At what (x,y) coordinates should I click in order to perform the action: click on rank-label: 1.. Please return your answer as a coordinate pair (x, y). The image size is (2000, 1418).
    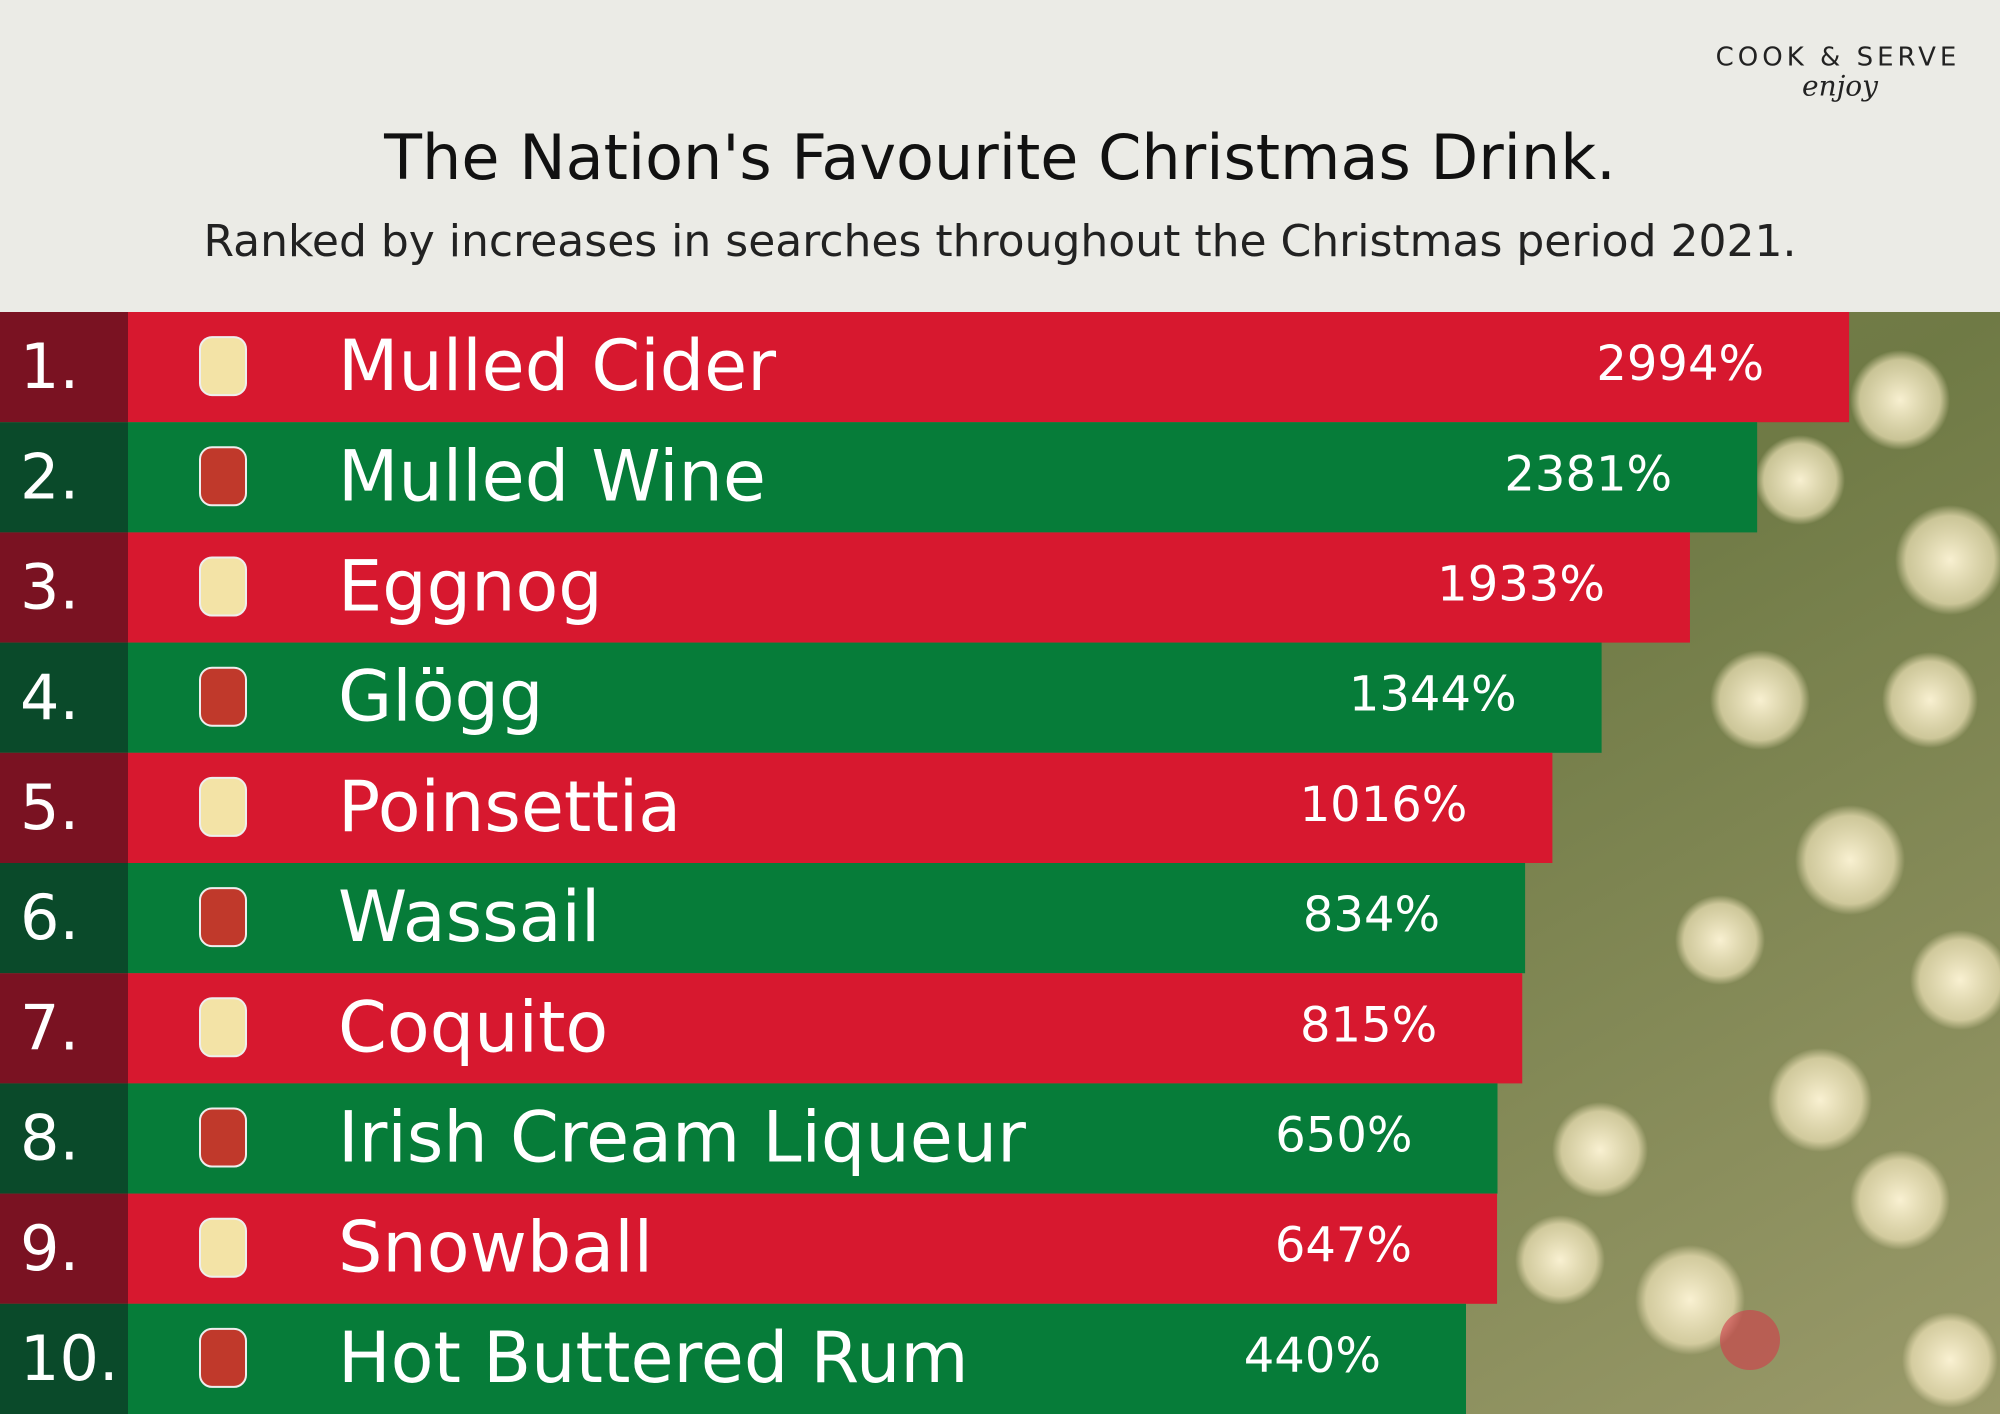
    Looking at the image, I should click on (49, 366).